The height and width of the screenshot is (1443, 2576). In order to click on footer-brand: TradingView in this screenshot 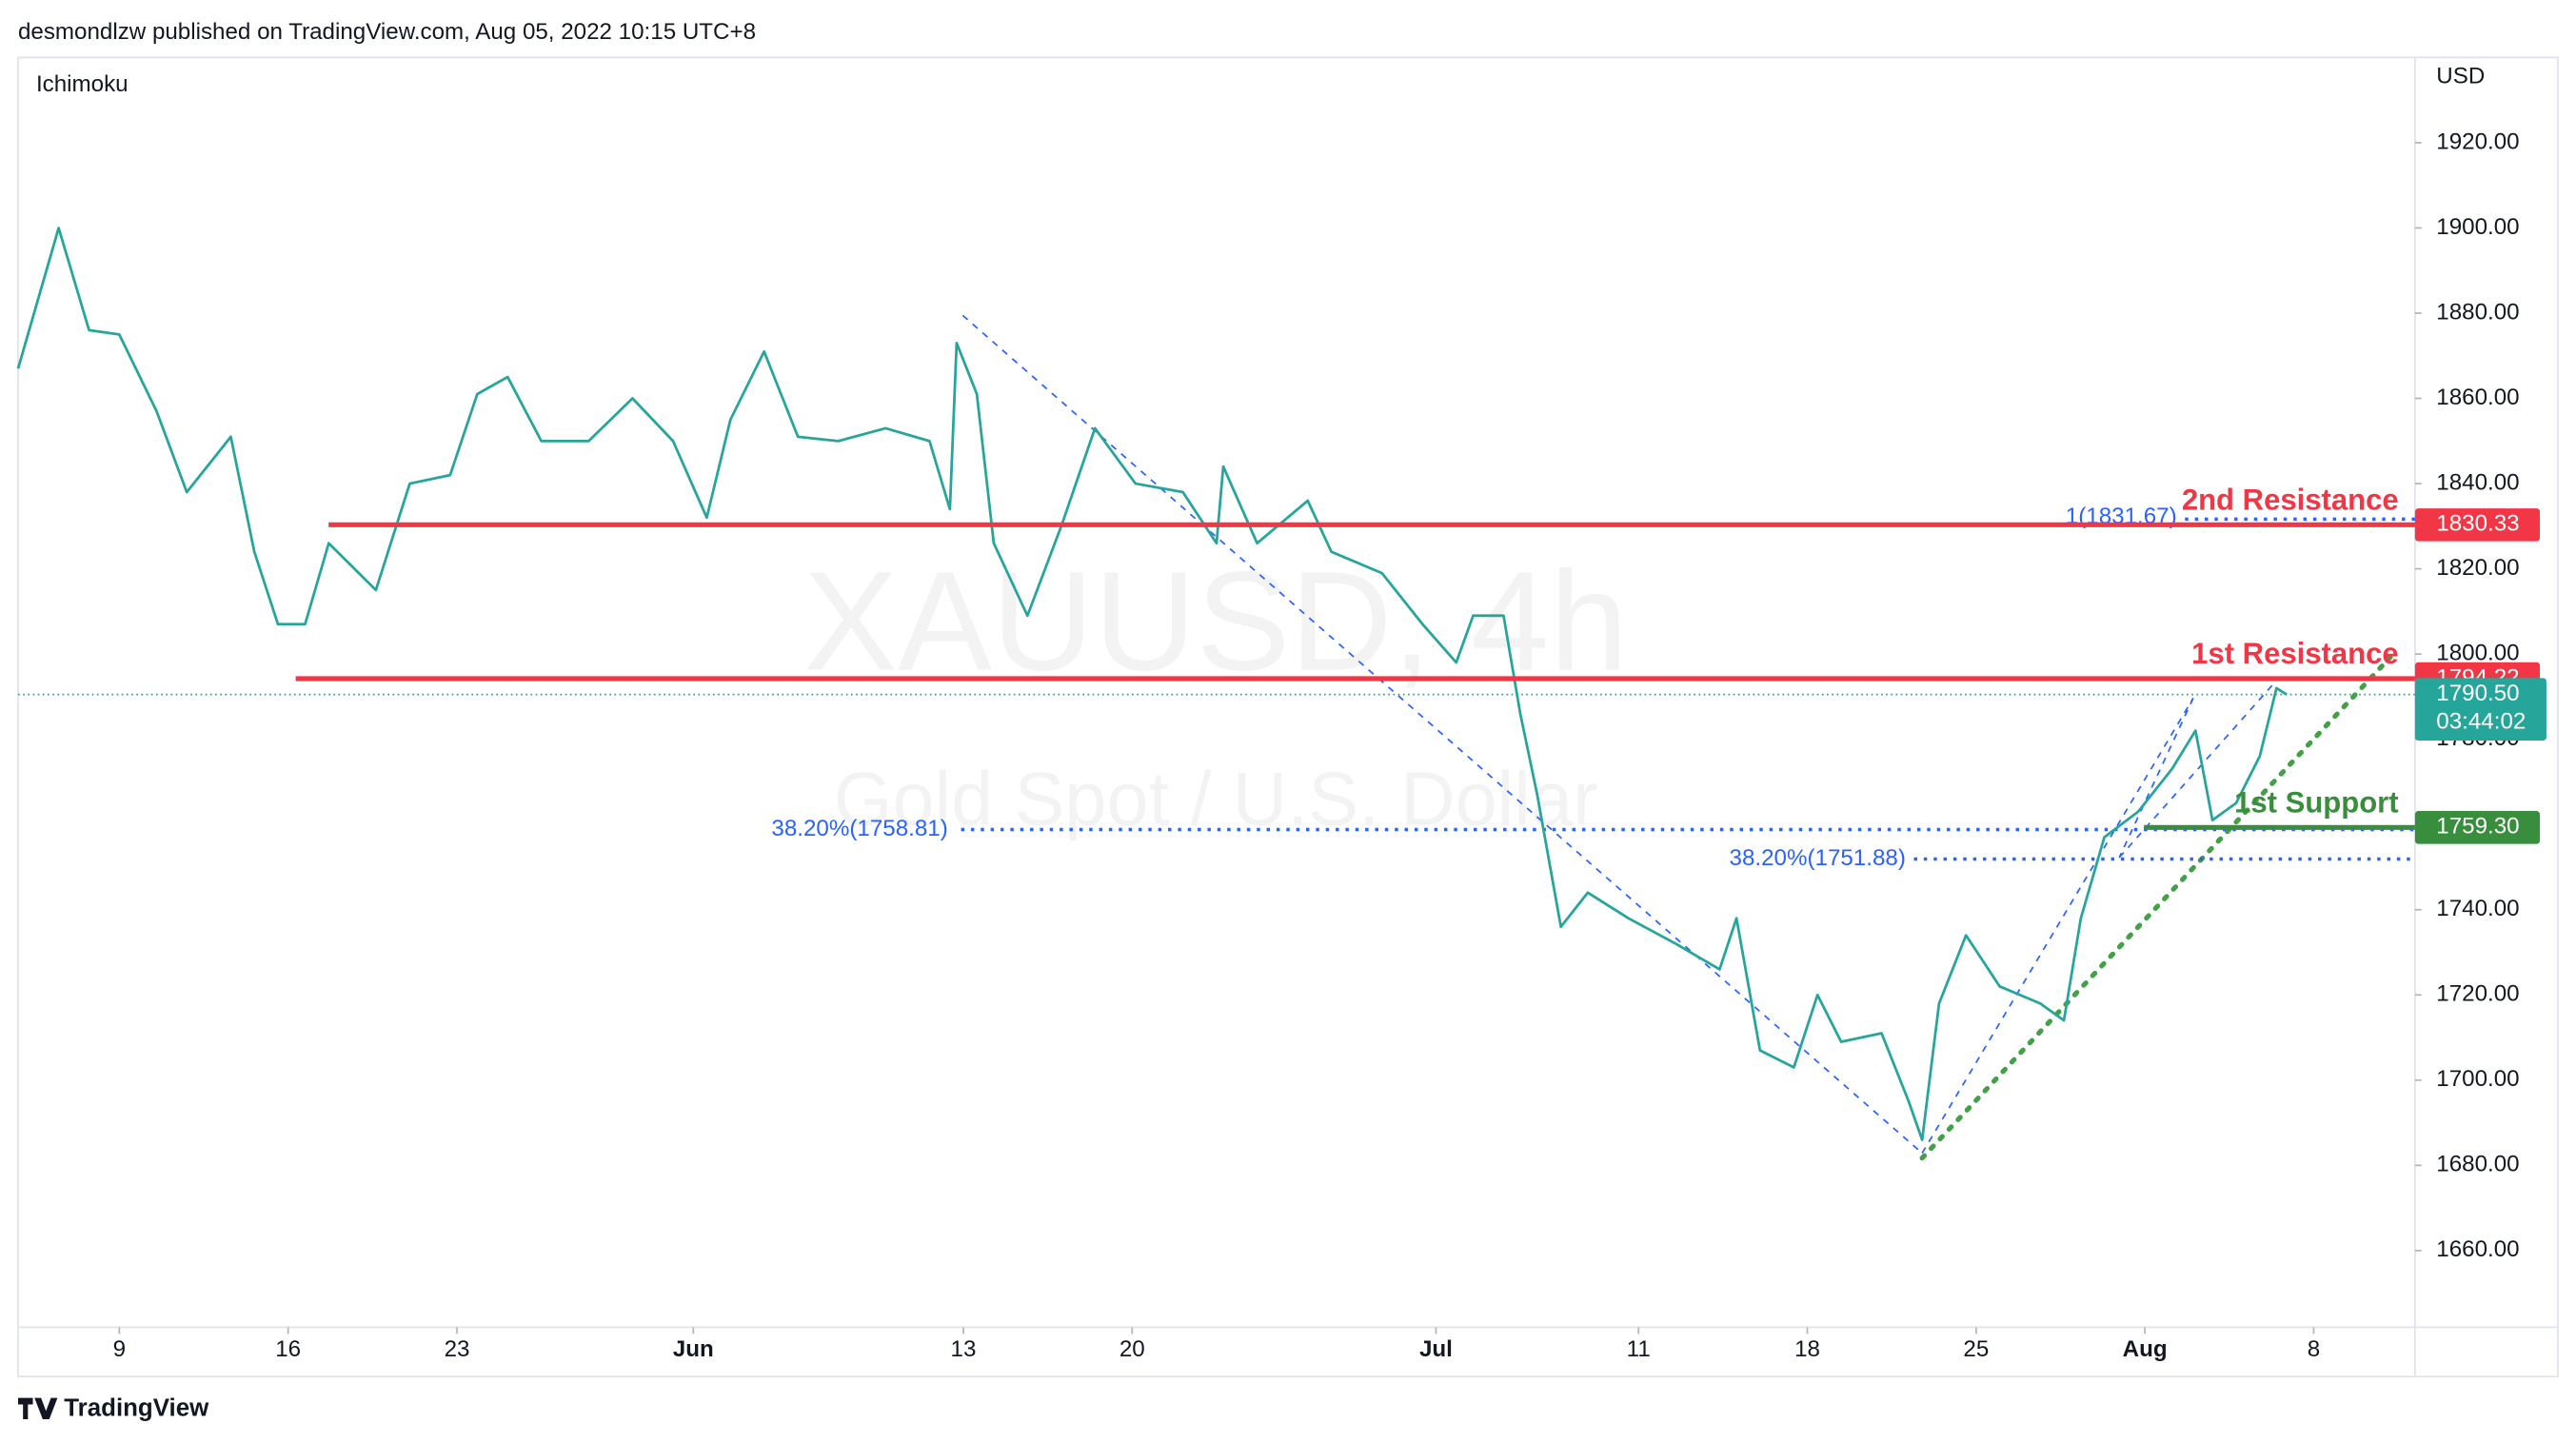, I will do `click(136, 1408)`.